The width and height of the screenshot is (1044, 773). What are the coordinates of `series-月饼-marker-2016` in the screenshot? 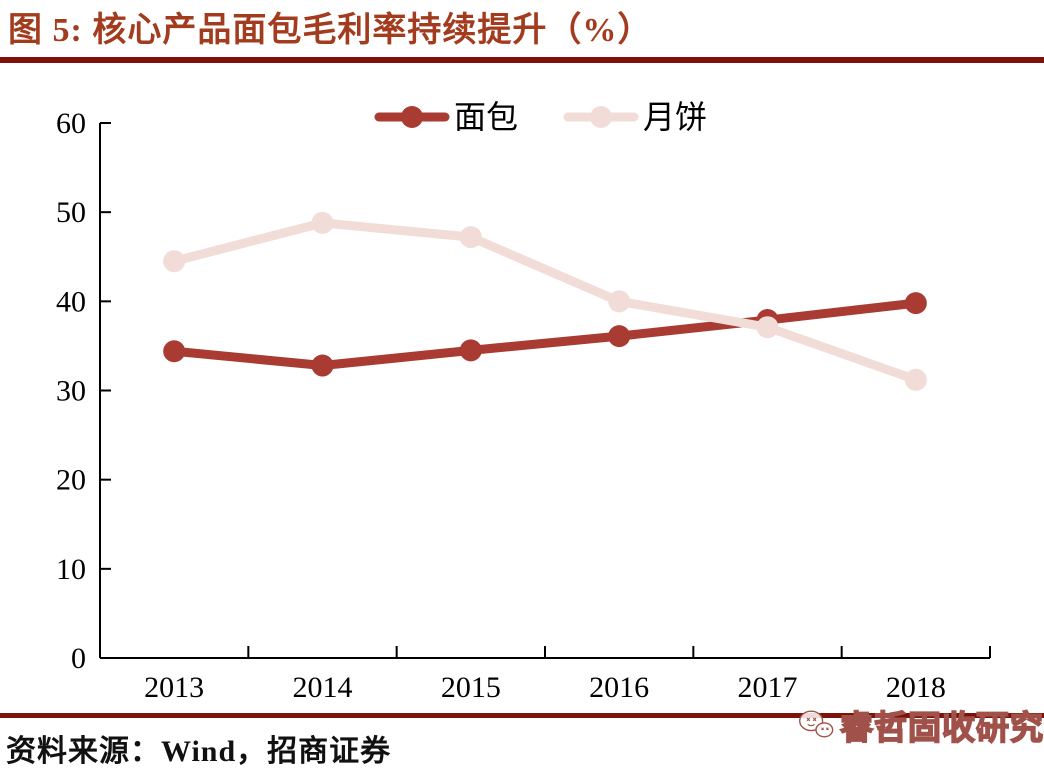 It's located at (619, 301).